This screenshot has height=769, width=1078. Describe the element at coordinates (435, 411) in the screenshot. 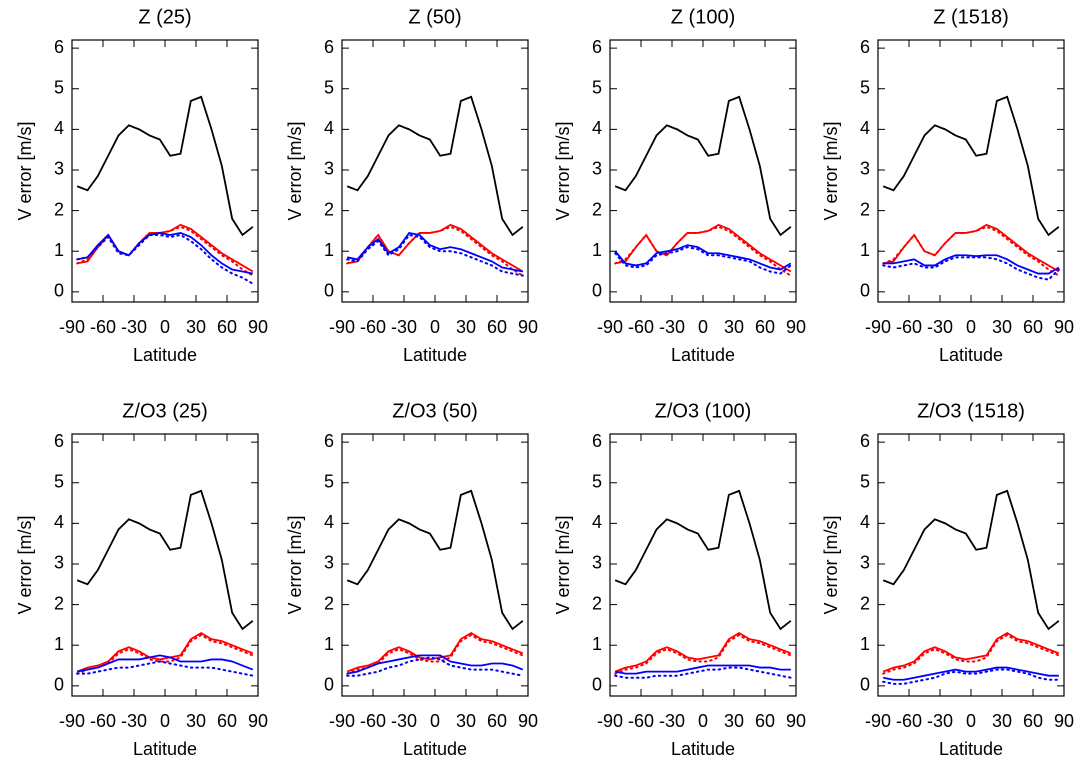

I see `chart-title: Z/O3 (50)` at that location.